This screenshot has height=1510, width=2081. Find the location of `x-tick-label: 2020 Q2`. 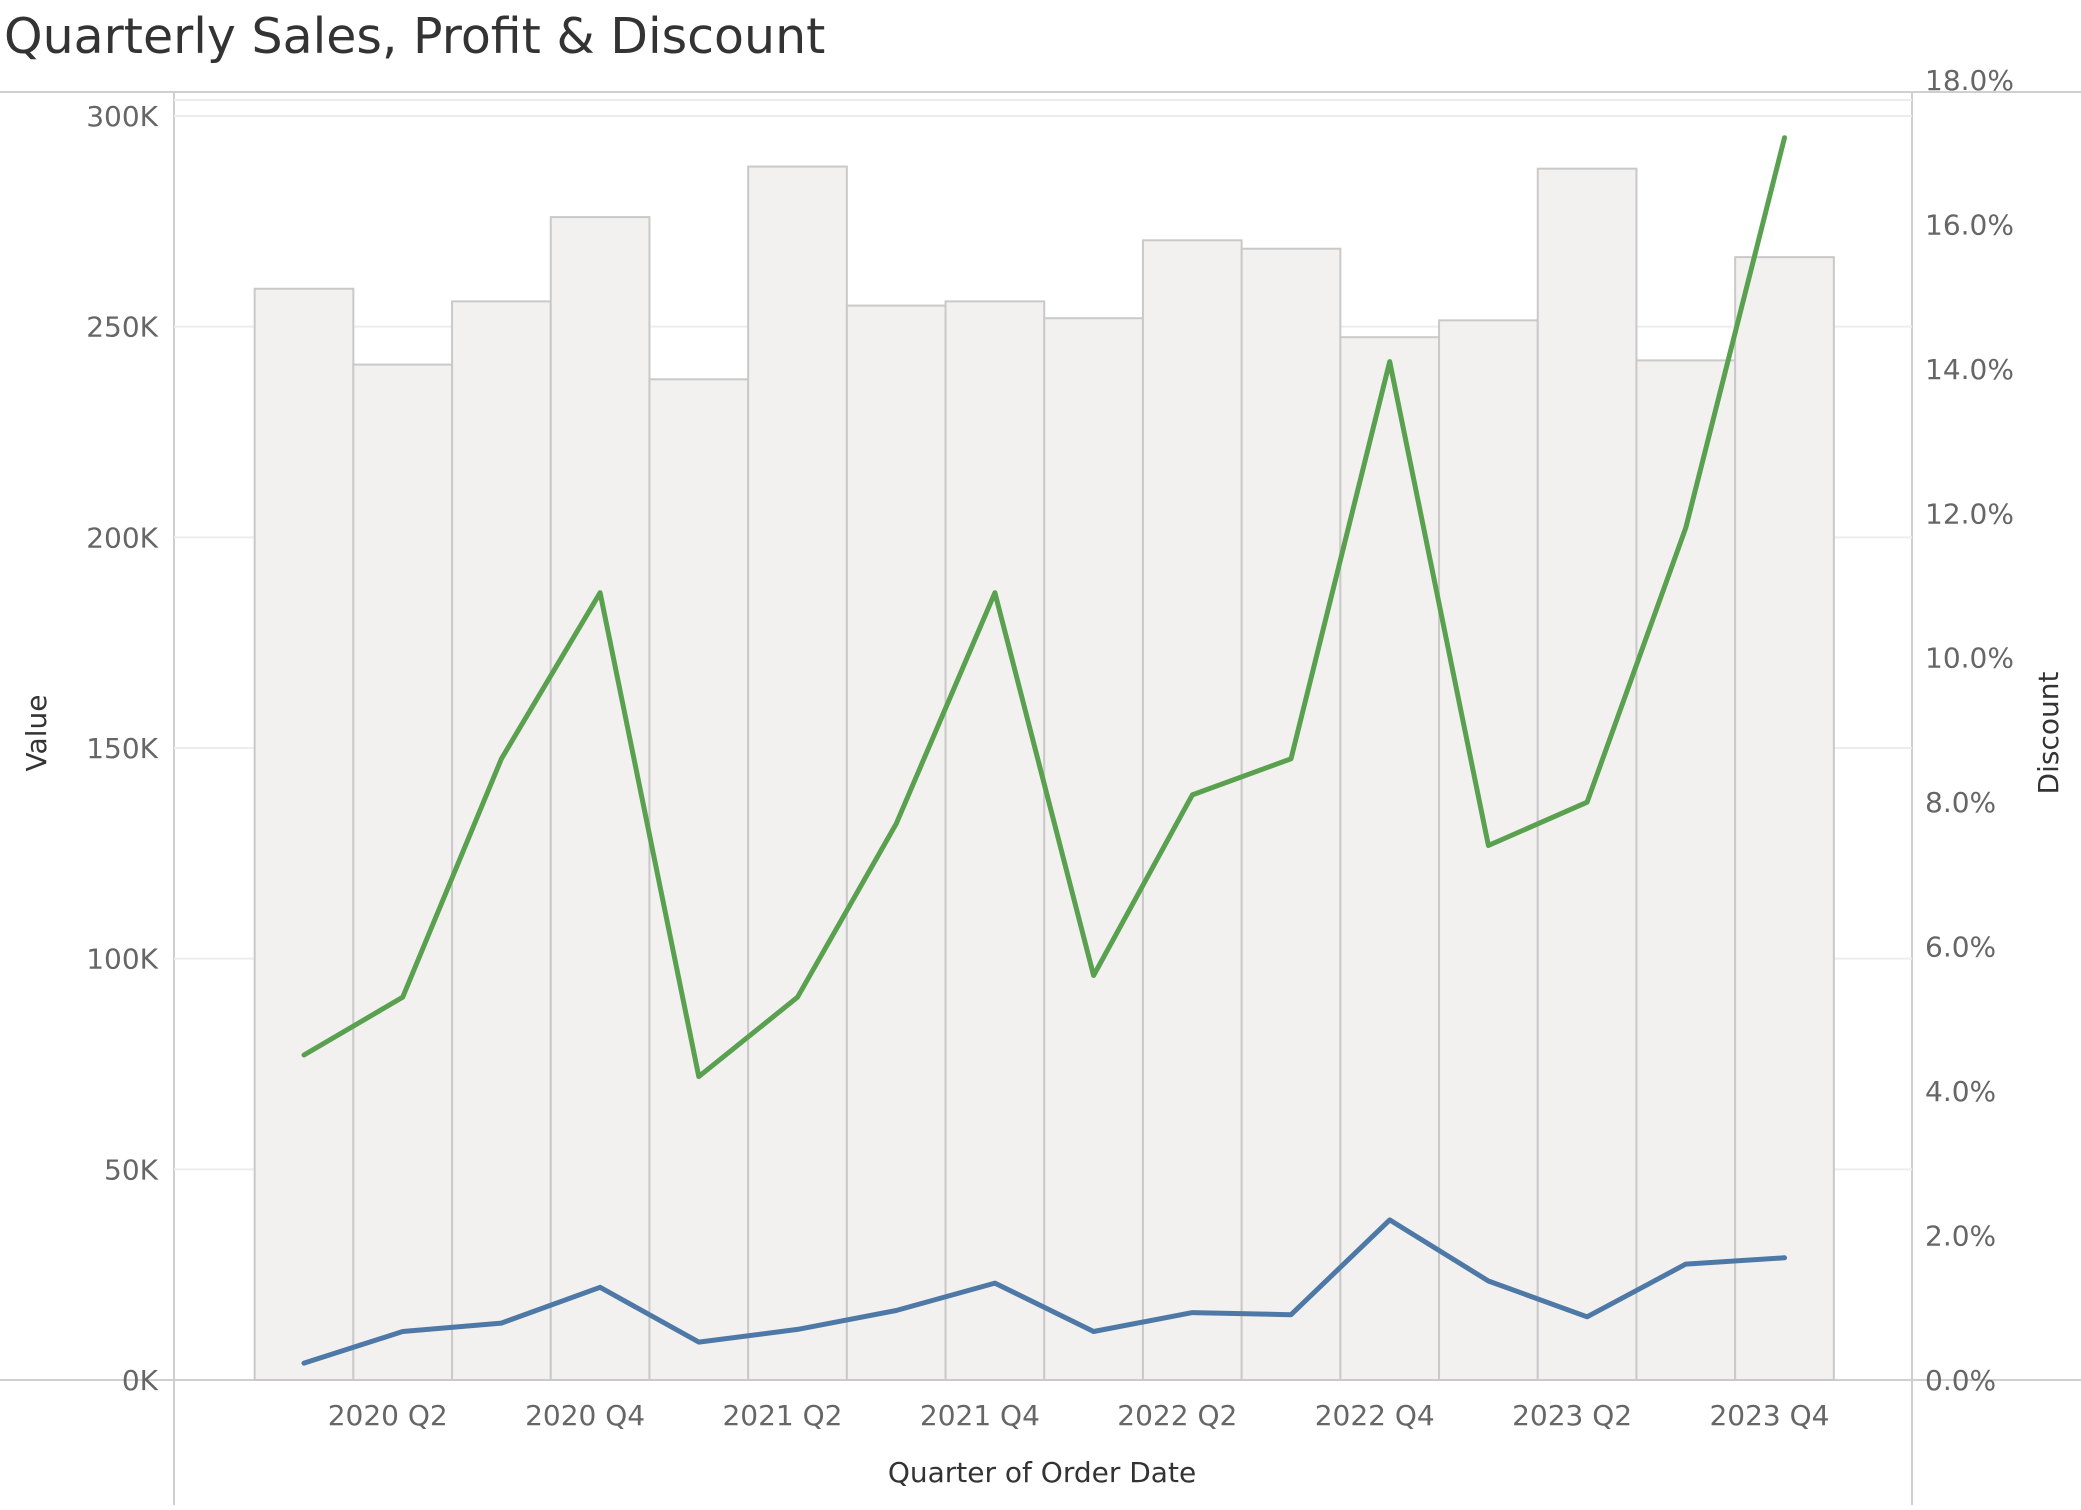

x-tick-label: 2020 Q2 is located at coordinates (388, 1415).